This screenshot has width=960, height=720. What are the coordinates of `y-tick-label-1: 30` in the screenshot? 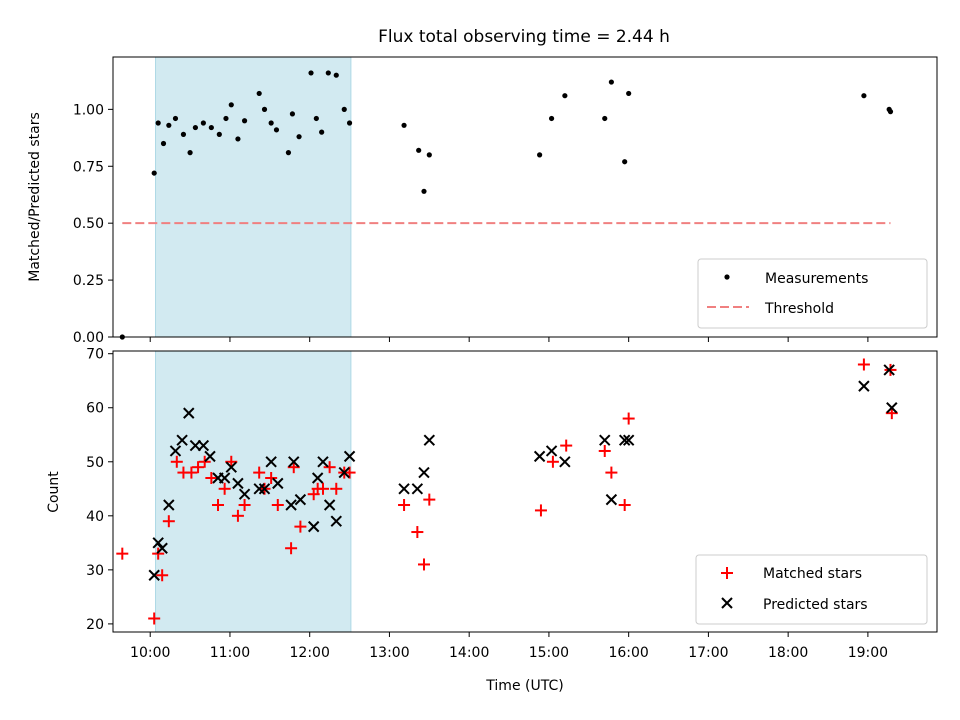 It's located at (95, 571).